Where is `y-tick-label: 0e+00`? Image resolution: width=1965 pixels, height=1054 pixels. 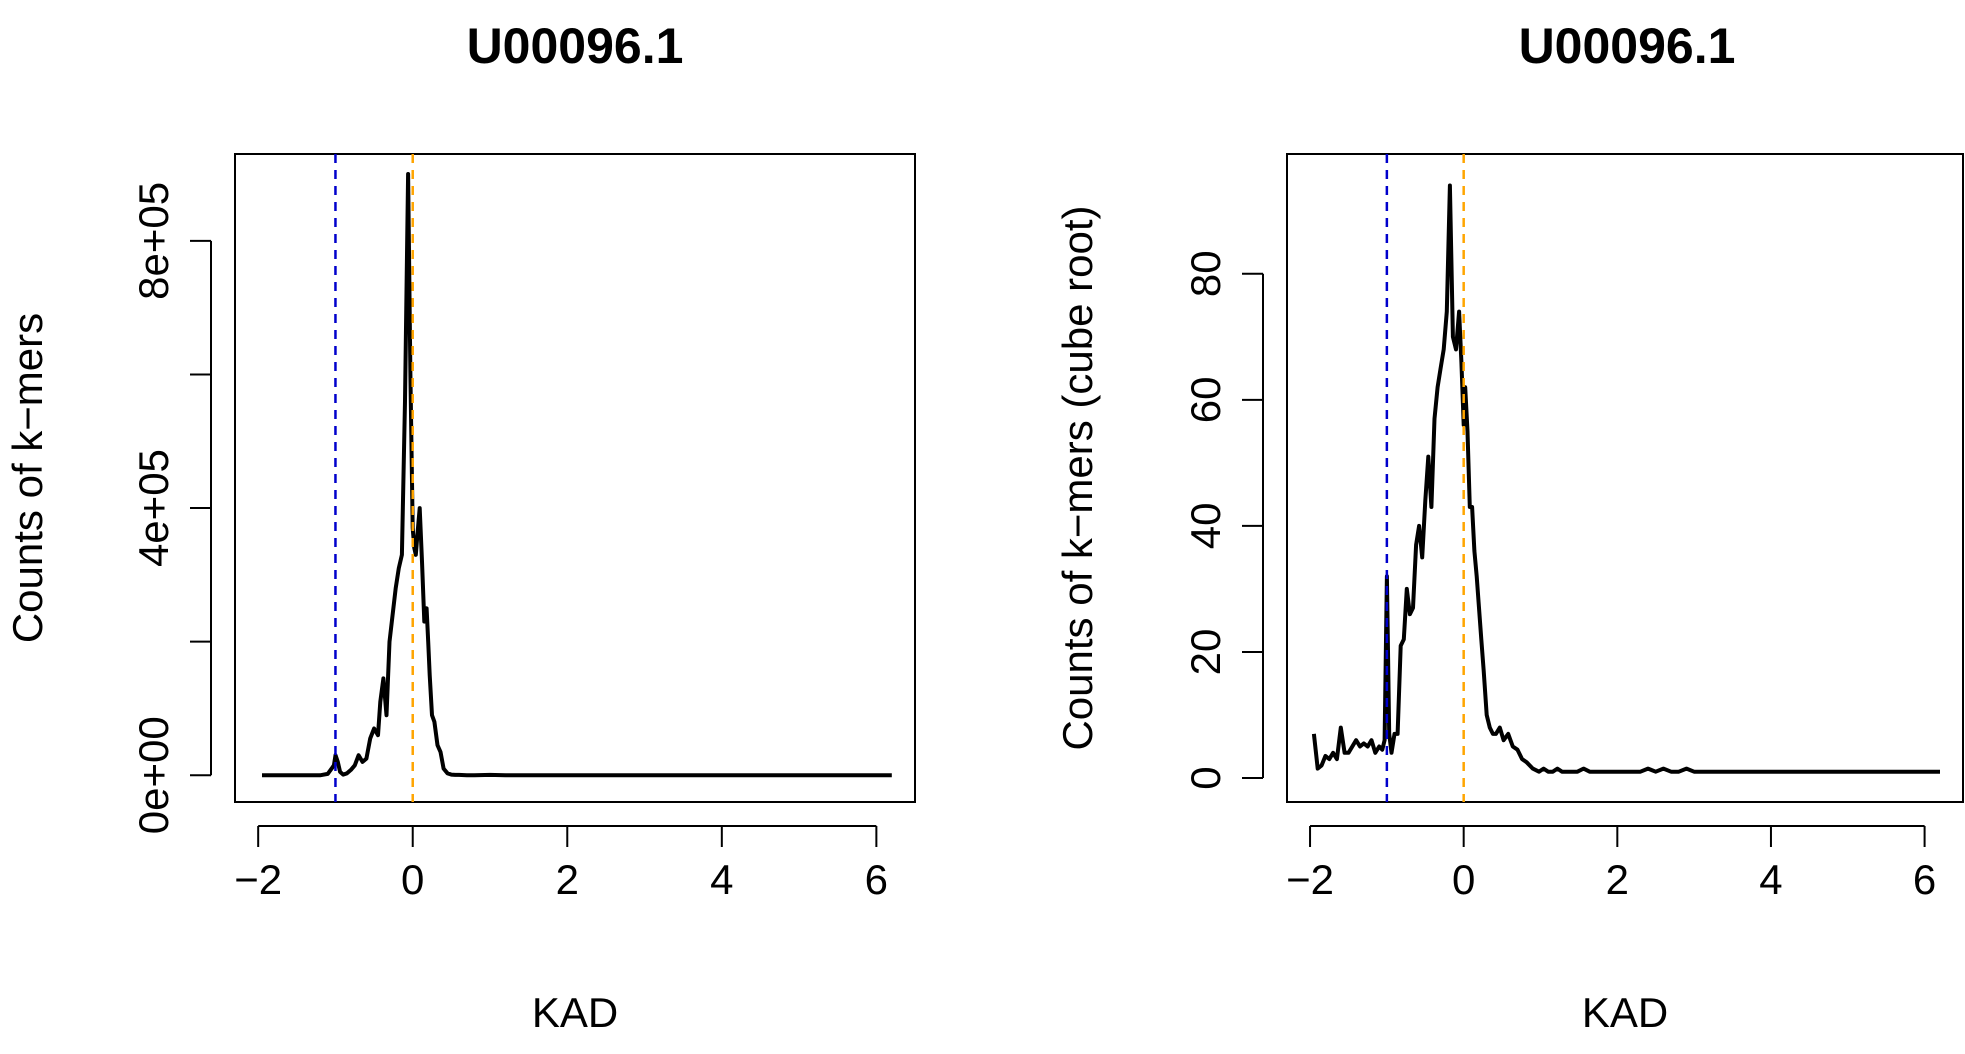 y-tick-label: 0e+00 is located at coordinates (153, 775).